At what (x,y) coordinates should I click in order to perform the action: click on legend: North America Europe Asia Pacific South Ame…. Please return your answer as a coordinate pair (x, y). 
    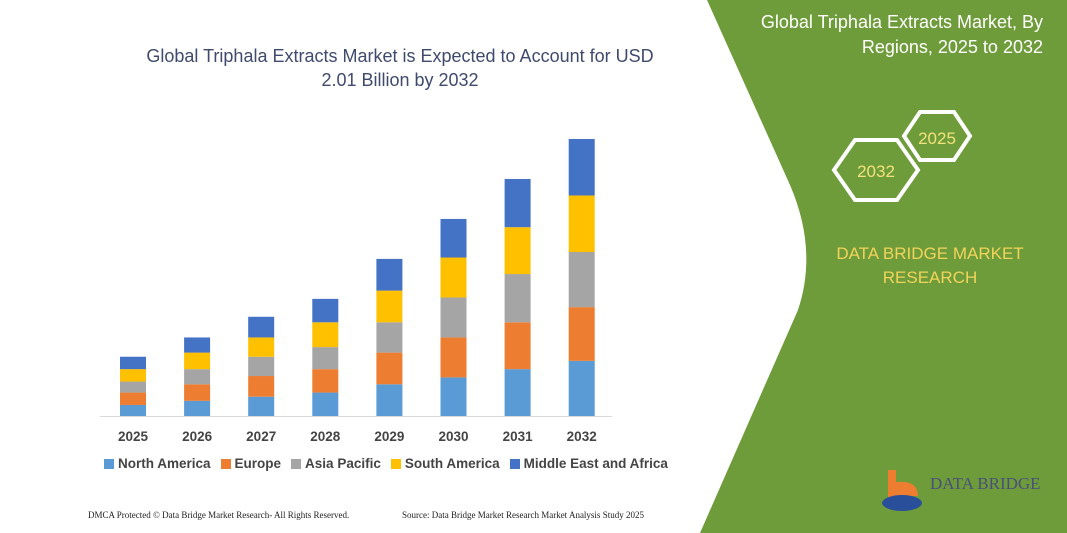
    Looking at the image, I should click on (386, 463).